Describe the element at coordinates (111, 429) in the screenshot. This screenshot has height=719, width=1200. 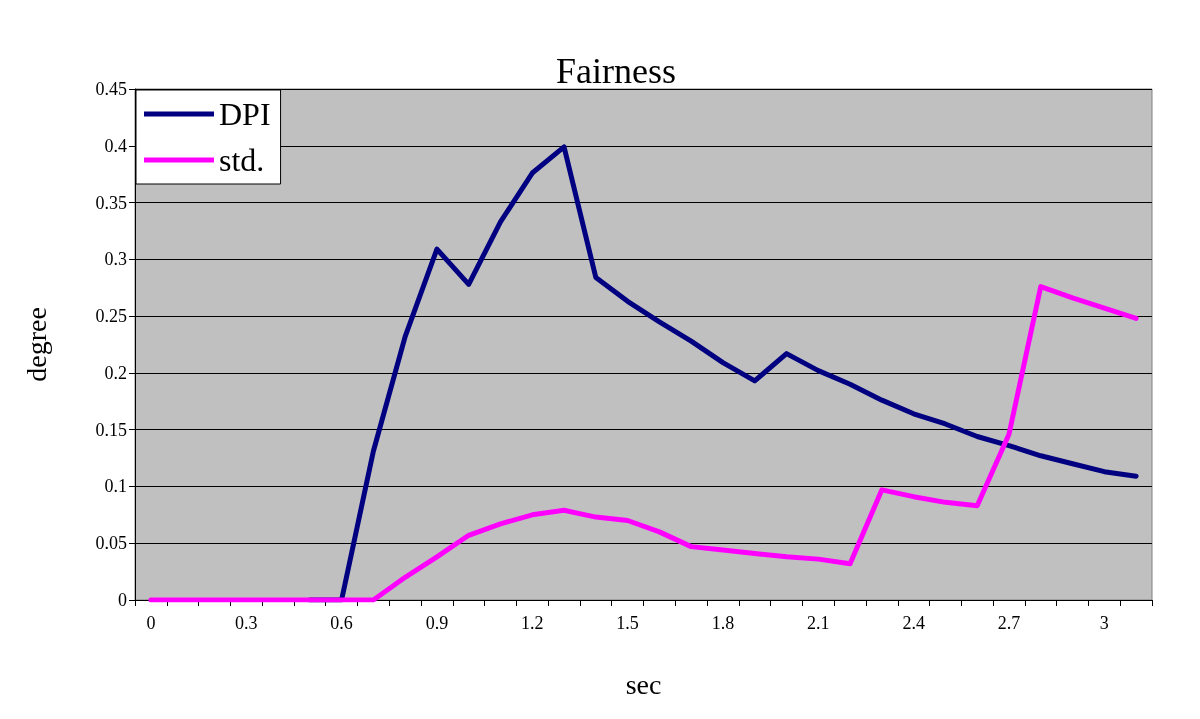
I see `y-tick-label: 0.15` at that location.